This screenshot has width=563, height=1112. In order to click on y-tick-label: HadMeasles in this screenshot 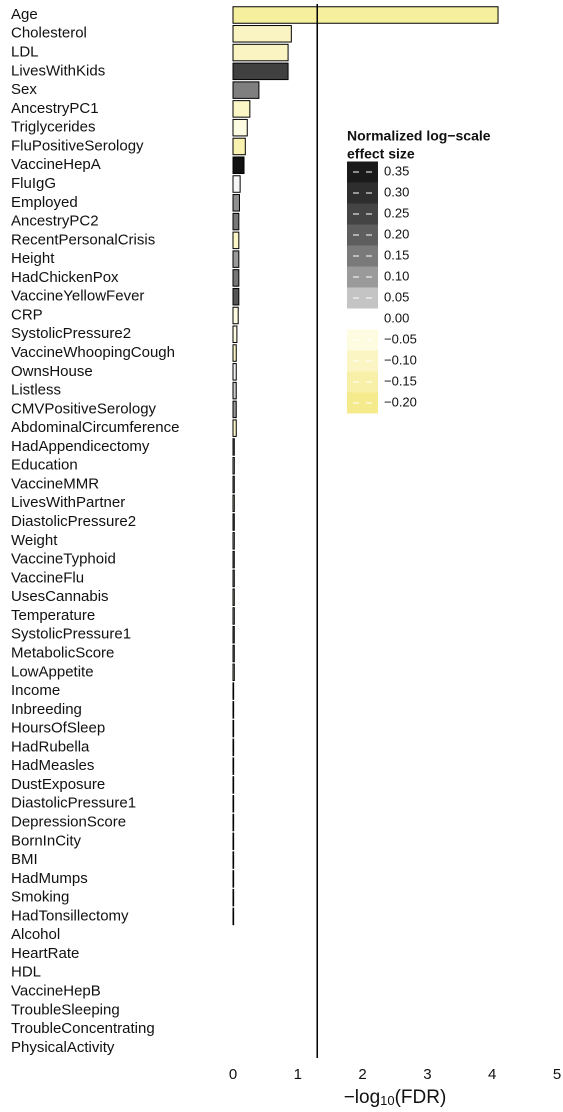, I will do `click(52, 765)`.